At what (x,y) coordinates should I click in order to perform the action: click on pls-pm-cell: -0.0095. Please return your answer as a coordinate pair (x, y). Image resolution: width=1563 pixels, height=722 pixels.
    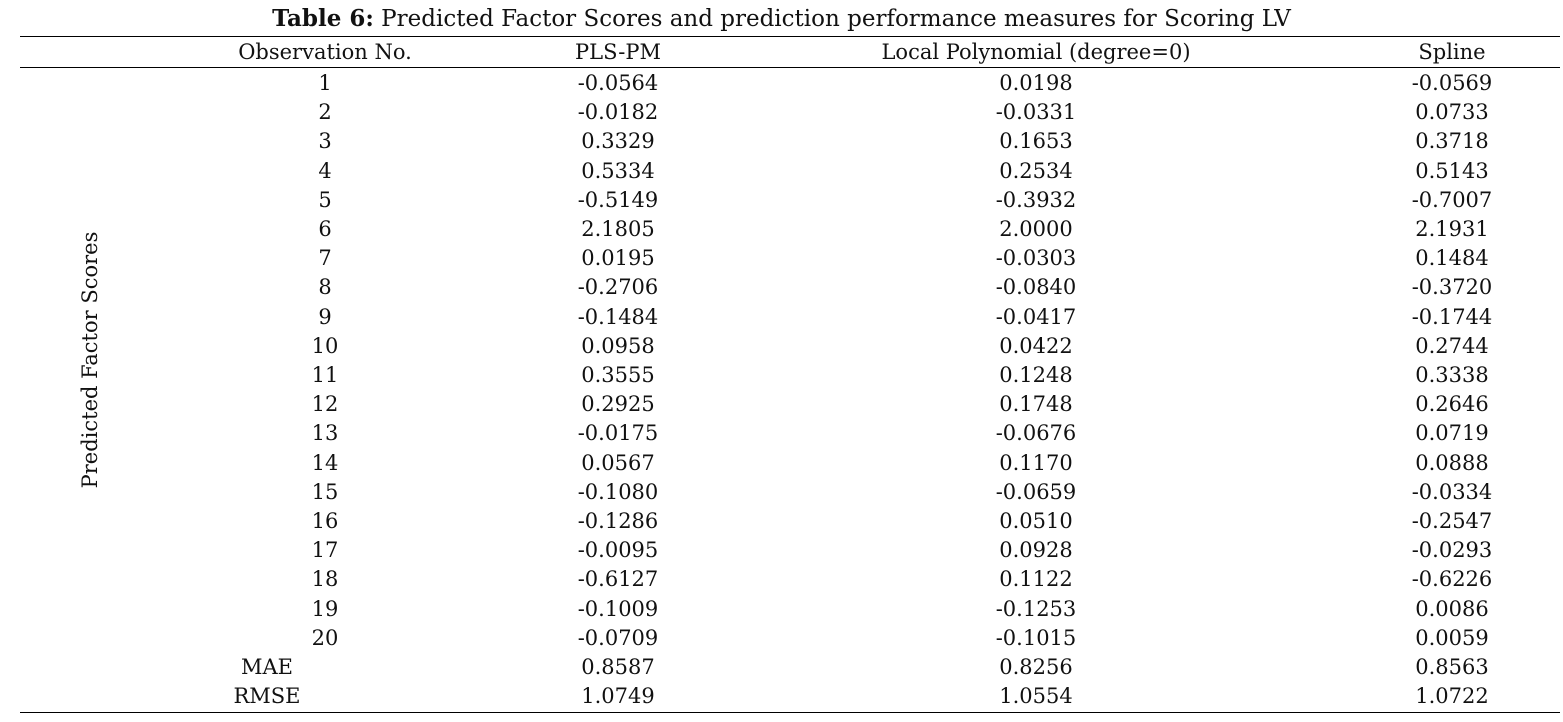
    Looking at the image, I should click on (618, 550).